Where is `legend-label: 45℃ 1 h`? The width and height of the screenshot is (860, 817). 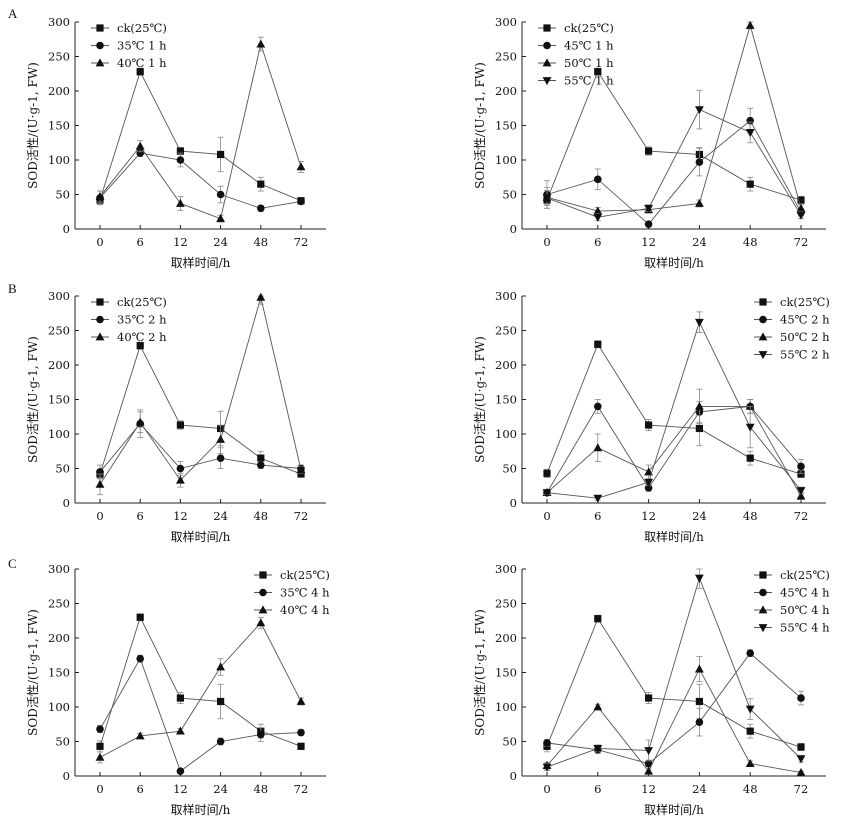 legend-label: 45℃ 1 h is located at coordinates (589, 46).